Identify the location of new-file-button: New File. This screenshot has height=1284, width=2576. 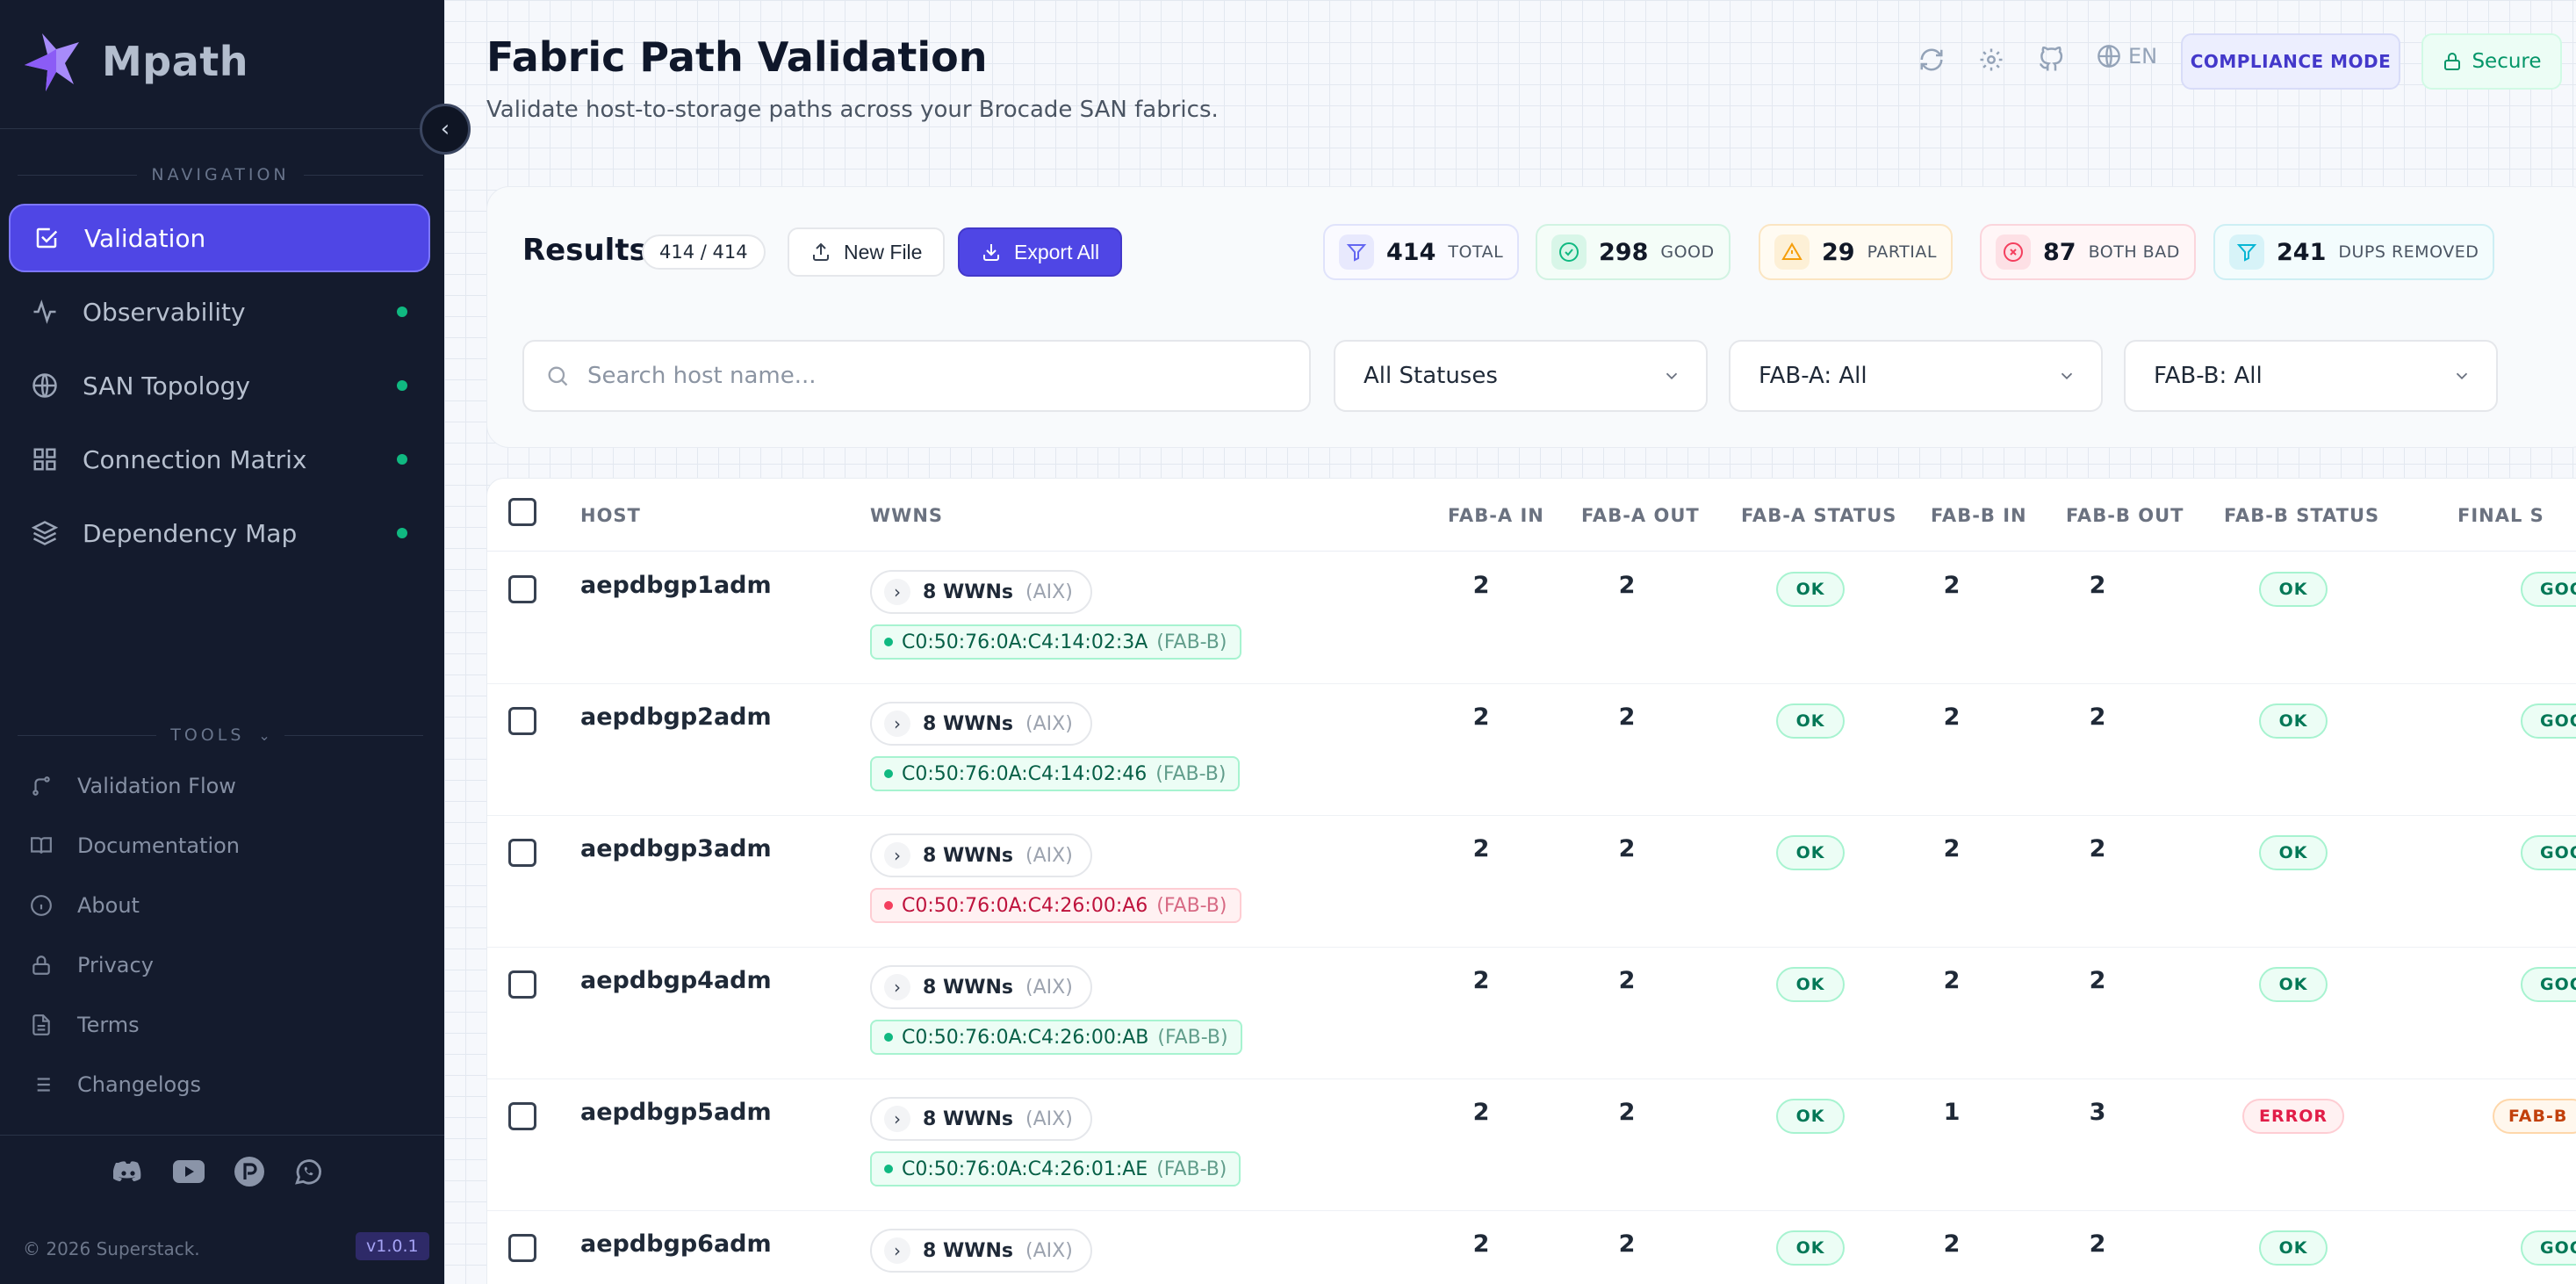
(867, 252).